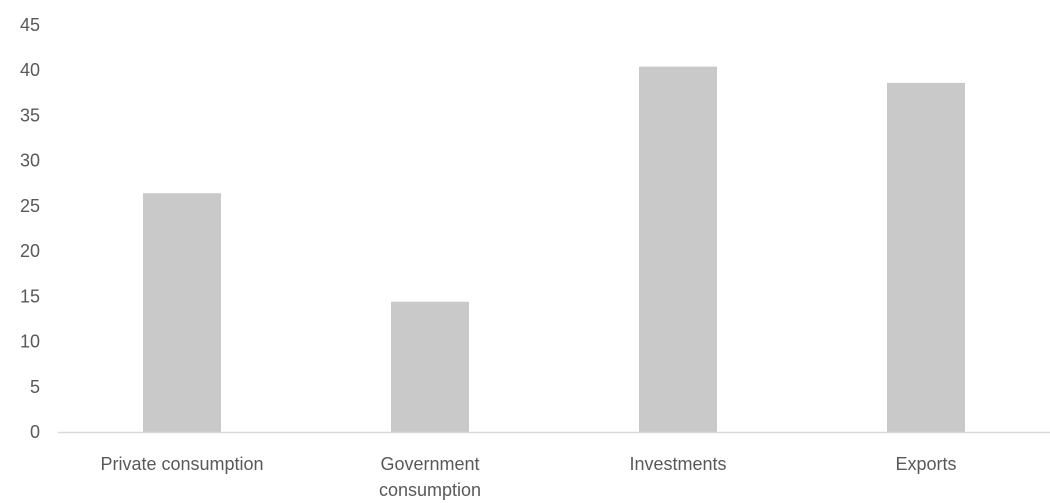 The image size is (1050, 503). I want to click on x-category-label: Investments, so click(677, 464).